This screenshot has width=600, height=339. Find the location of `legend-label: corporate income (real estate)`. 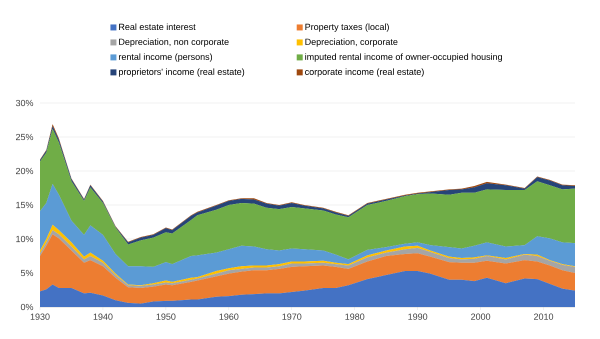

legend-label: corporate income (real estate) is located at coordinates (364, 72).